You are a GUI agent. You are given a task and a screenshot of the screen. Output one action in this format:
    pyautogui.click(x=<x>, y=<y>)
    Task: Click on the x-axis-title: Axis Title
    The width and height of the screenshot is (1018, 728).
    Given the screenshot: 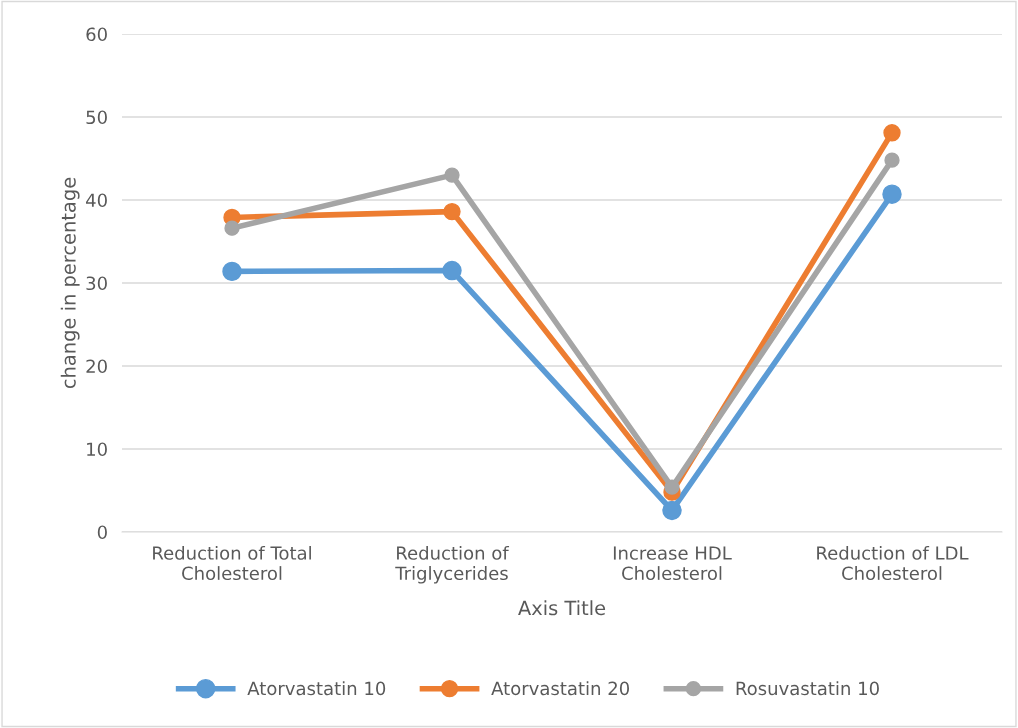 What is the action you would take?
    pyautogui.click(x=562, y=608)
    